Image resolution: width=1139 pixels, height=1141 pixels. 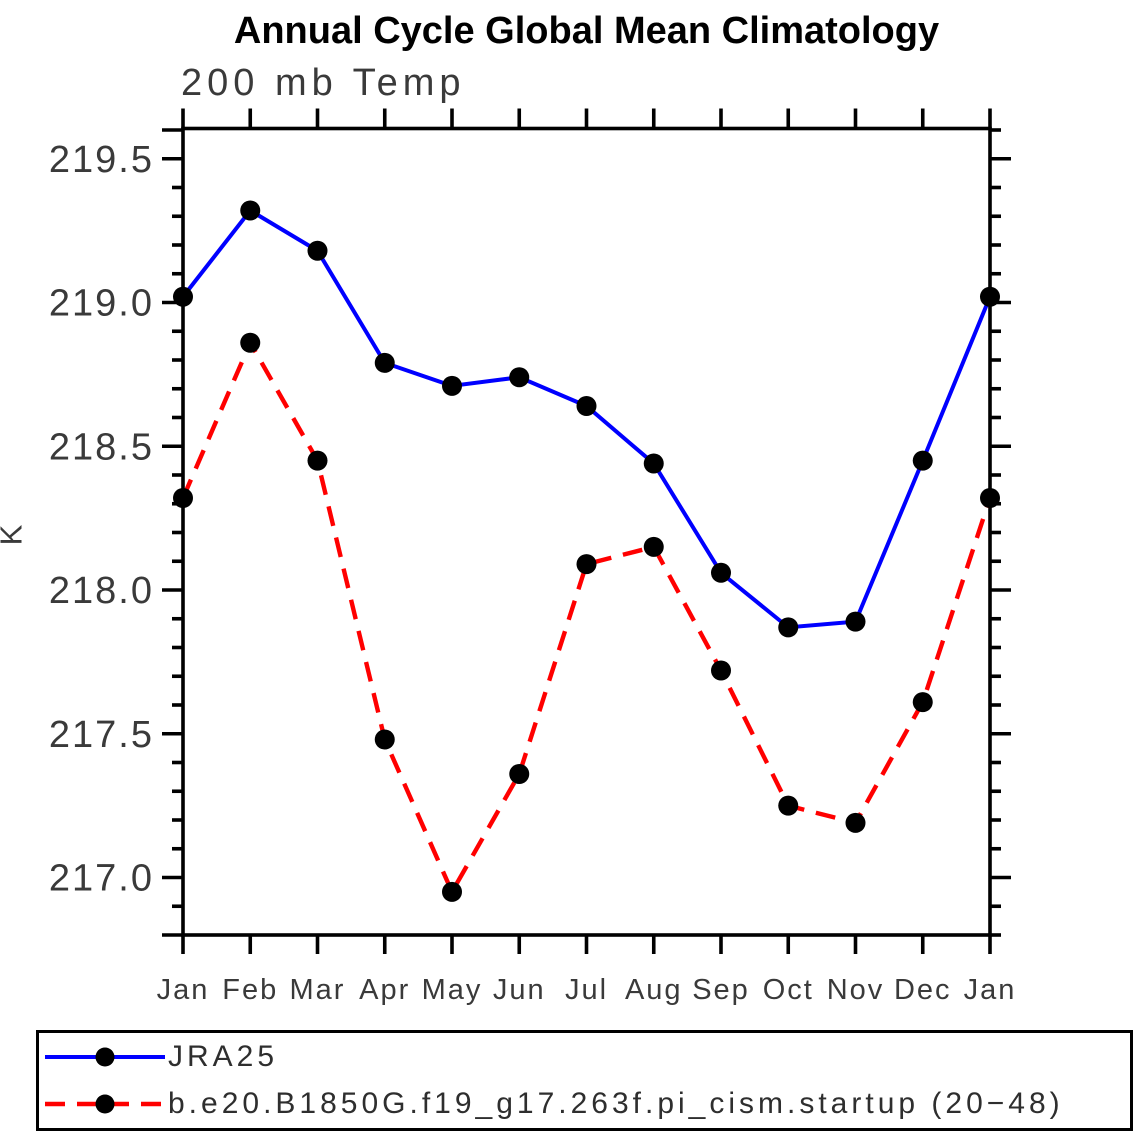 What do you see at coordinates (586, 990) in the screenshot?
I see `x-tick-label: Jul` at bounding box center [586, 990].